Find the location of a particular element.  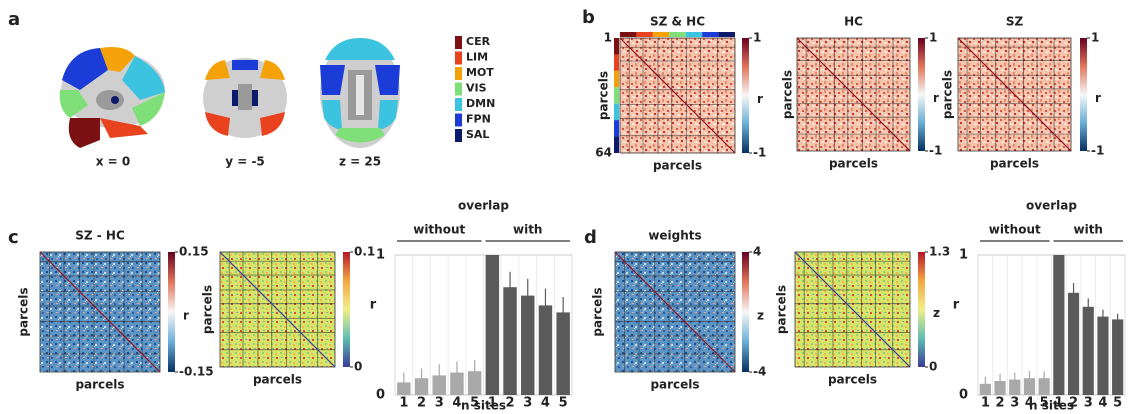

view-label: y = -5 is located at coordinates (245, 162).